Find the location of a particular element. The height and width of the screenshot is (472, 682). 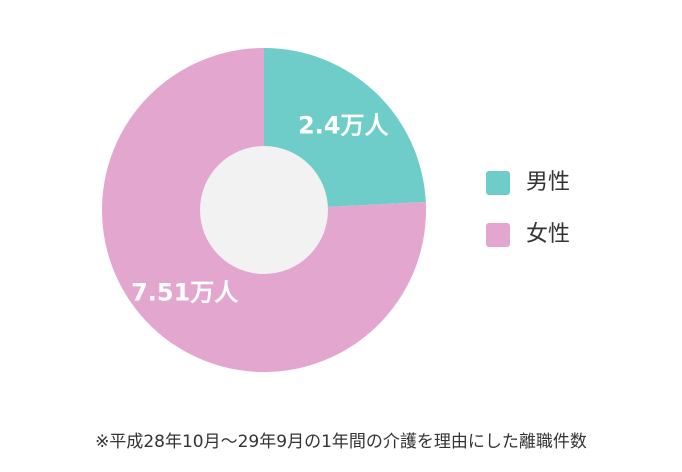

legend-label: 女性 is located at coordinates (548, 234).